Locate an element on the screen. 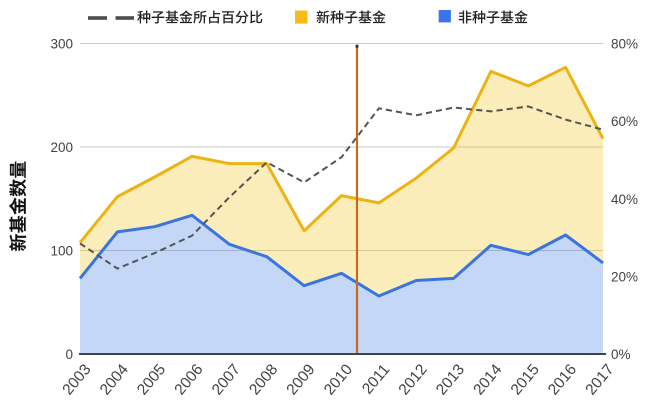 The image size is (650, 408). svg-text: 2016 is located at coordinates (562, 379).